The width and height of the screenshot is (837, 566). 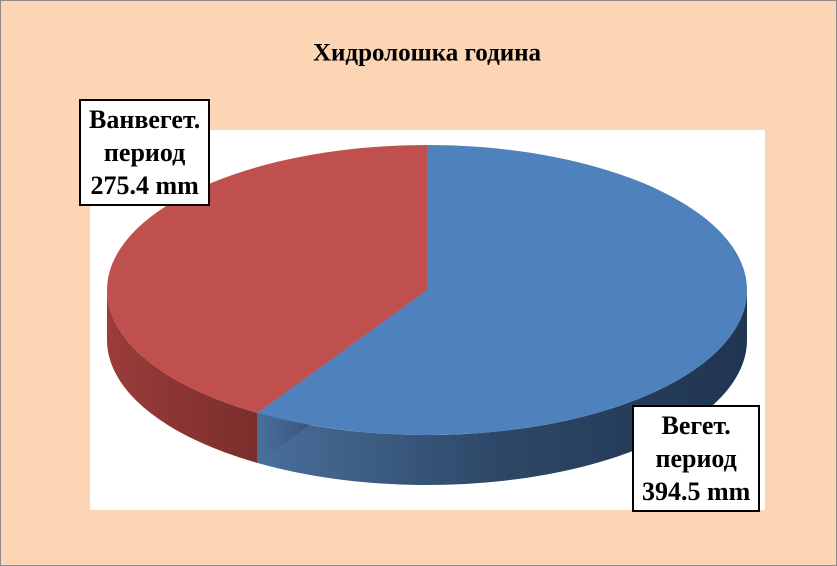 I want to click on data-label: Ванвегет. период 275.4 mm, so click(x=145, y=152).